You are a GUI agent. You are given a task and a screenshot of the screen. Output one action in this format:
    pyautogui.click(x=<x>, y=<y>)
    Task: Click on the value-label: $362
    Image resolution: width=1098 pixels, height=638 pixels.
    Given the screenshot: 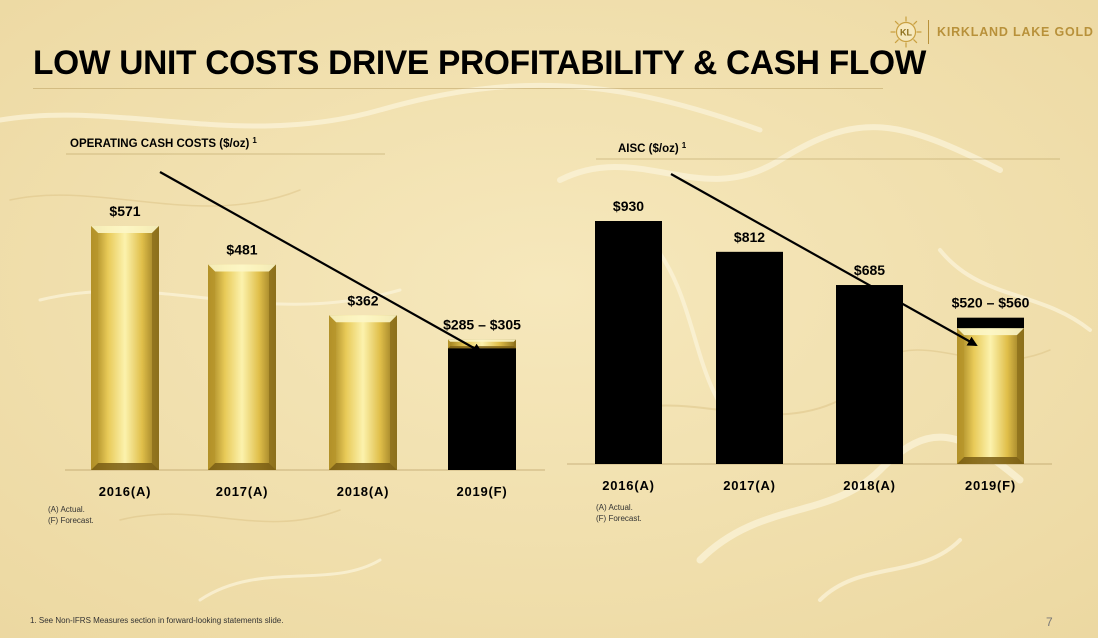 What is the action you would take?
    pyautogui.click(x=362, y=300)
    